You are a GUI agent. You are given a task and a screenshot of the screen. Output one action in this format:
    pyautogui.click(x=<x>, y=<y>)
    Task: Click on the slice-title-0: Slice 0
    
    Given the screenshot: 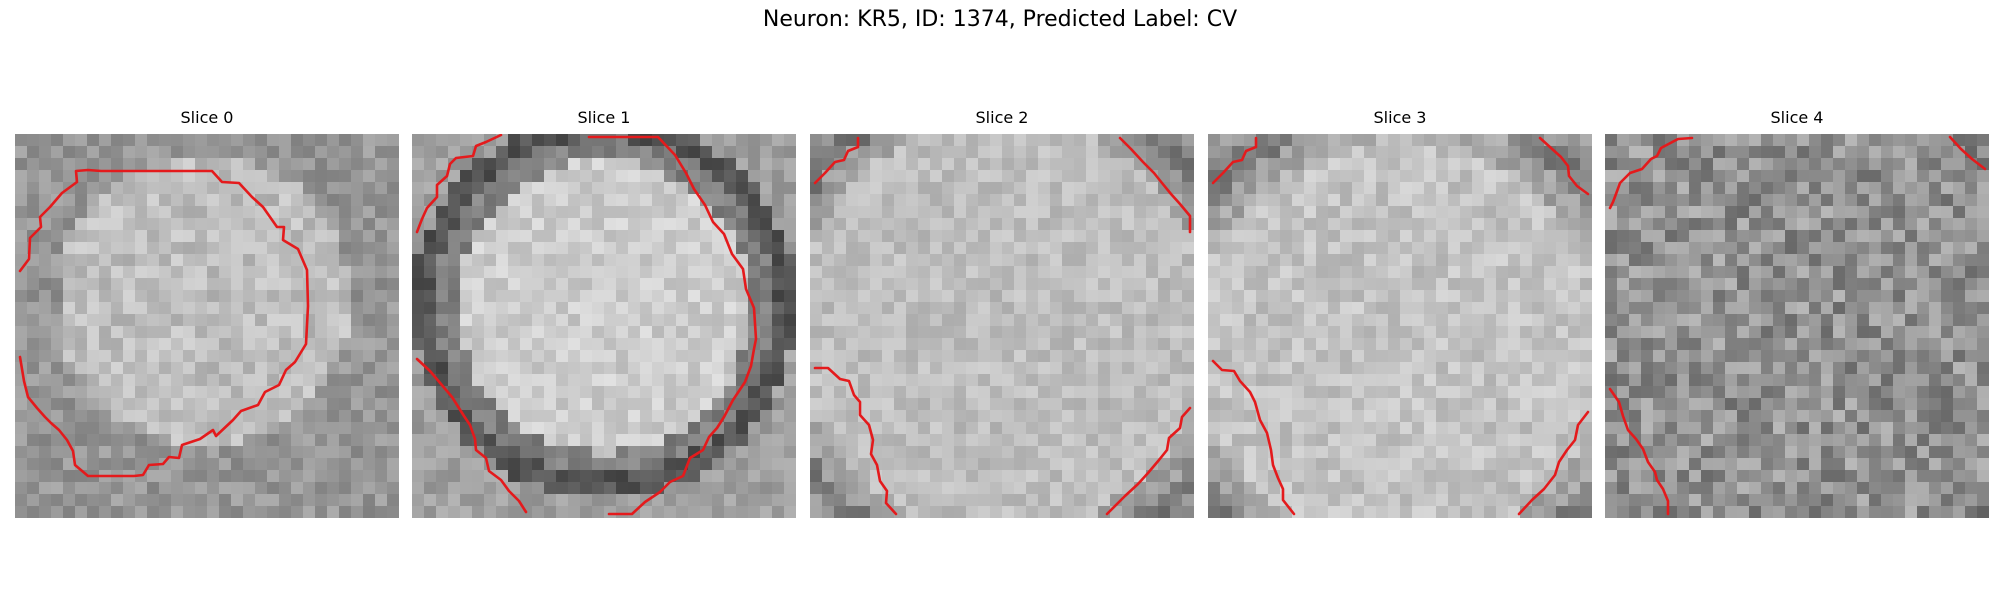 What is the action you would take?
    pyautogui.click(x=207, y=117)
    